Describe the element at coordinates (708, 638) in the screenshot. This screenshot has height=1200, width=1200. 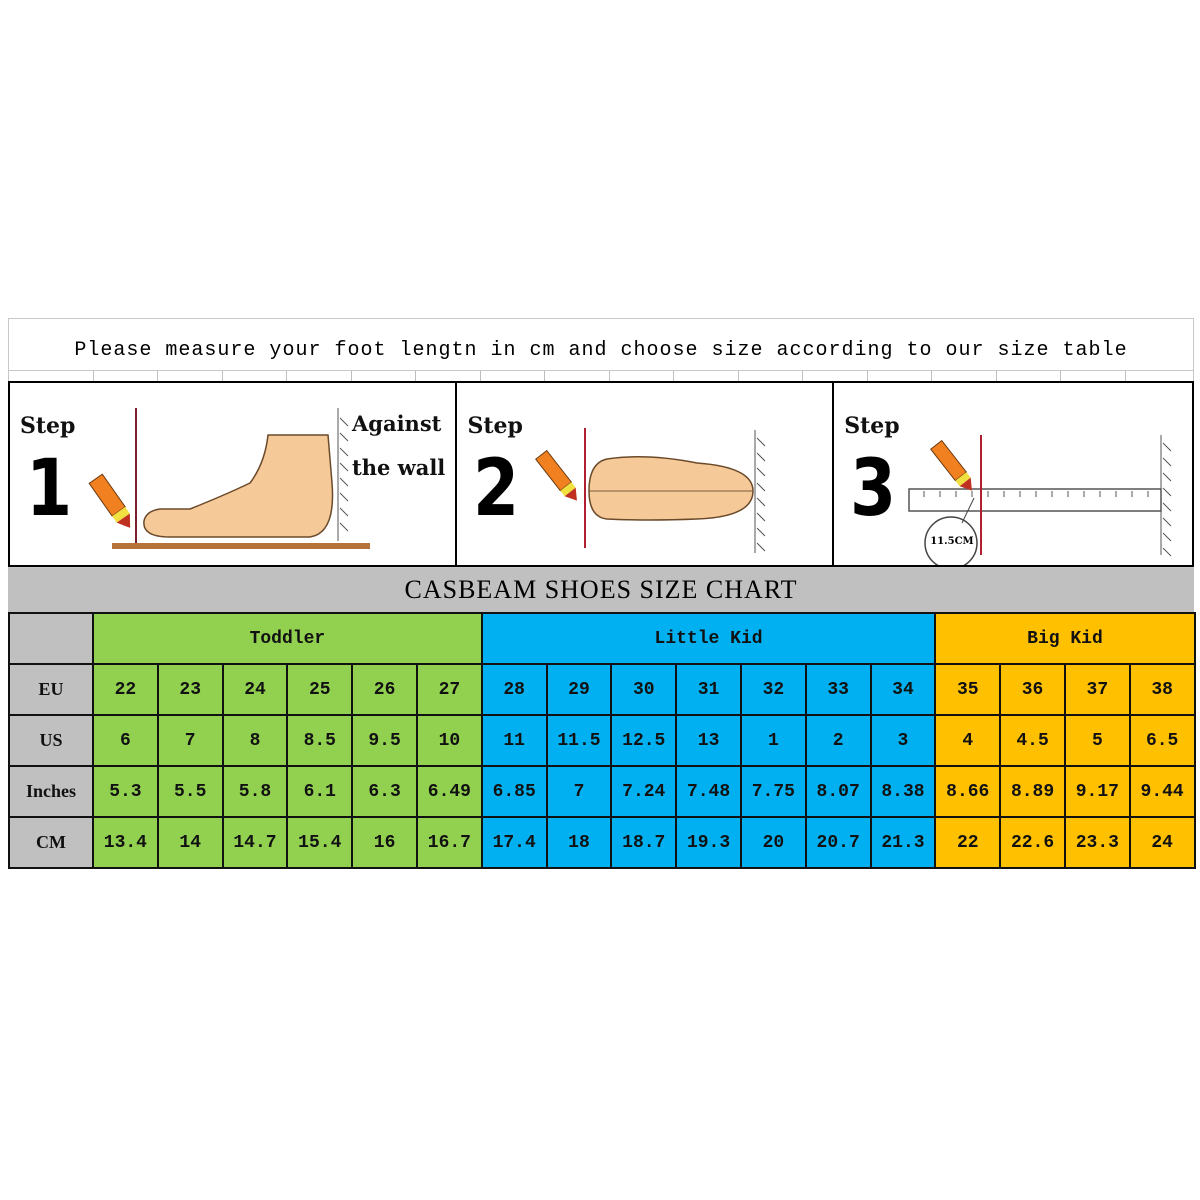
I see `category-little-kid: Little Kid` at that location.